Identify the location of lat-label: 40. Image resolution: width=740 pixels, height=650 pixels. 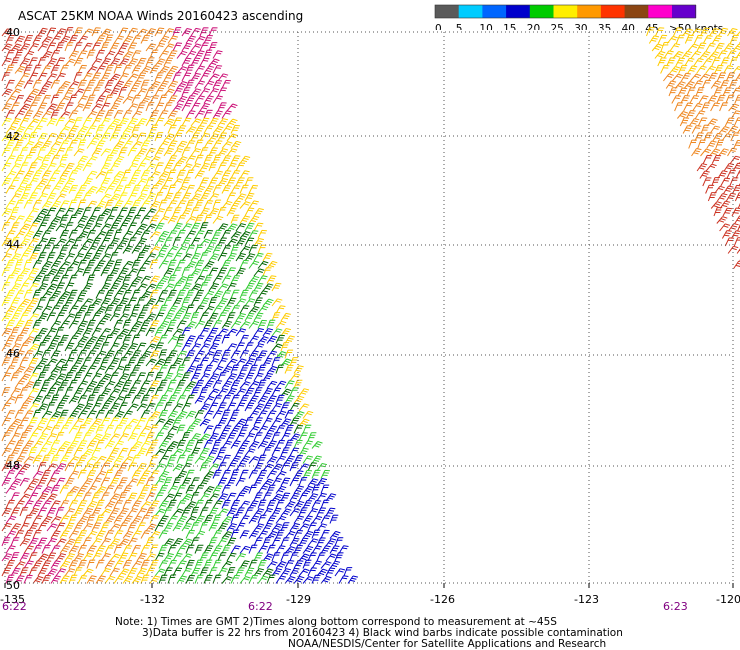
(13, 32).